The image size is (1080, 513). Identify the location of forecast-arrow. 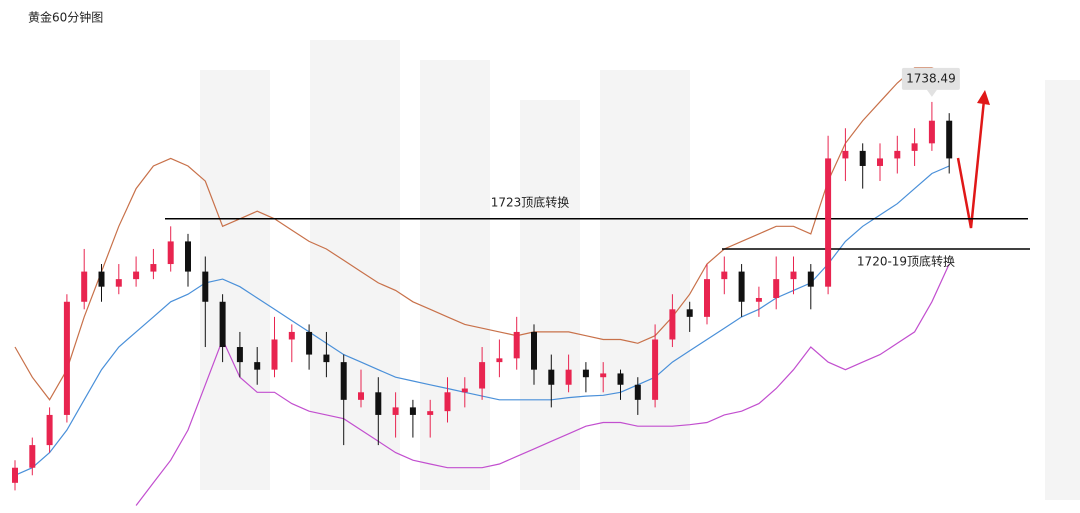
(971, 164).